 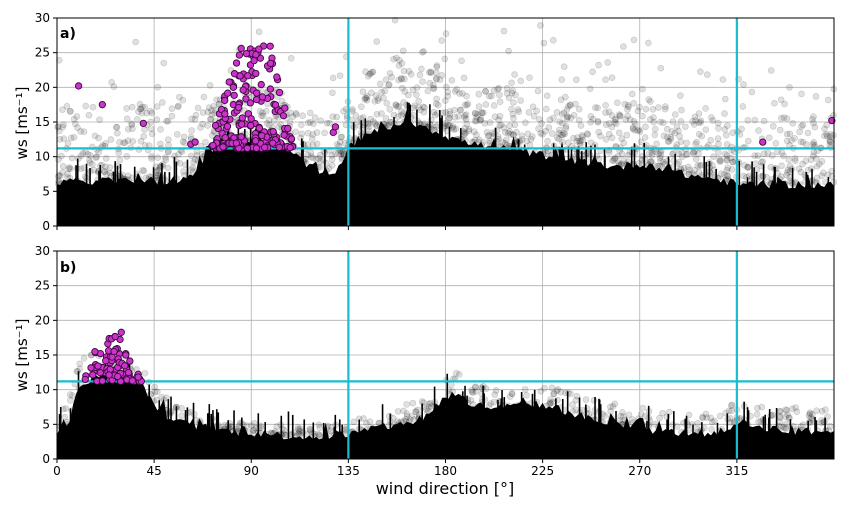 What do you see at coordinates (42, 320) in the screenshot?
I see `y-tick-label: 20` at bounding box center [42, 320].